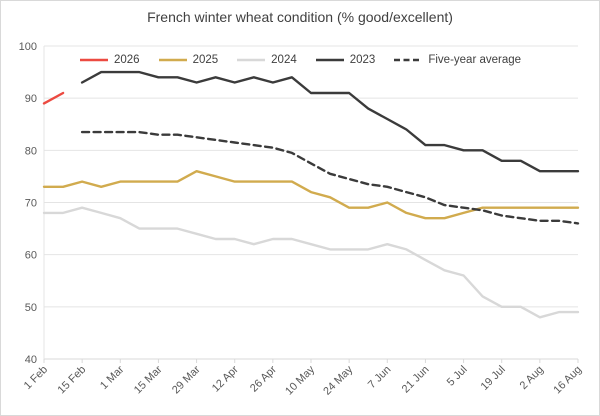  What do you see at coordinates (300, 380) in the screenshot?
I see `x-axis-label: 10 May` at bounding box center [300, 380].